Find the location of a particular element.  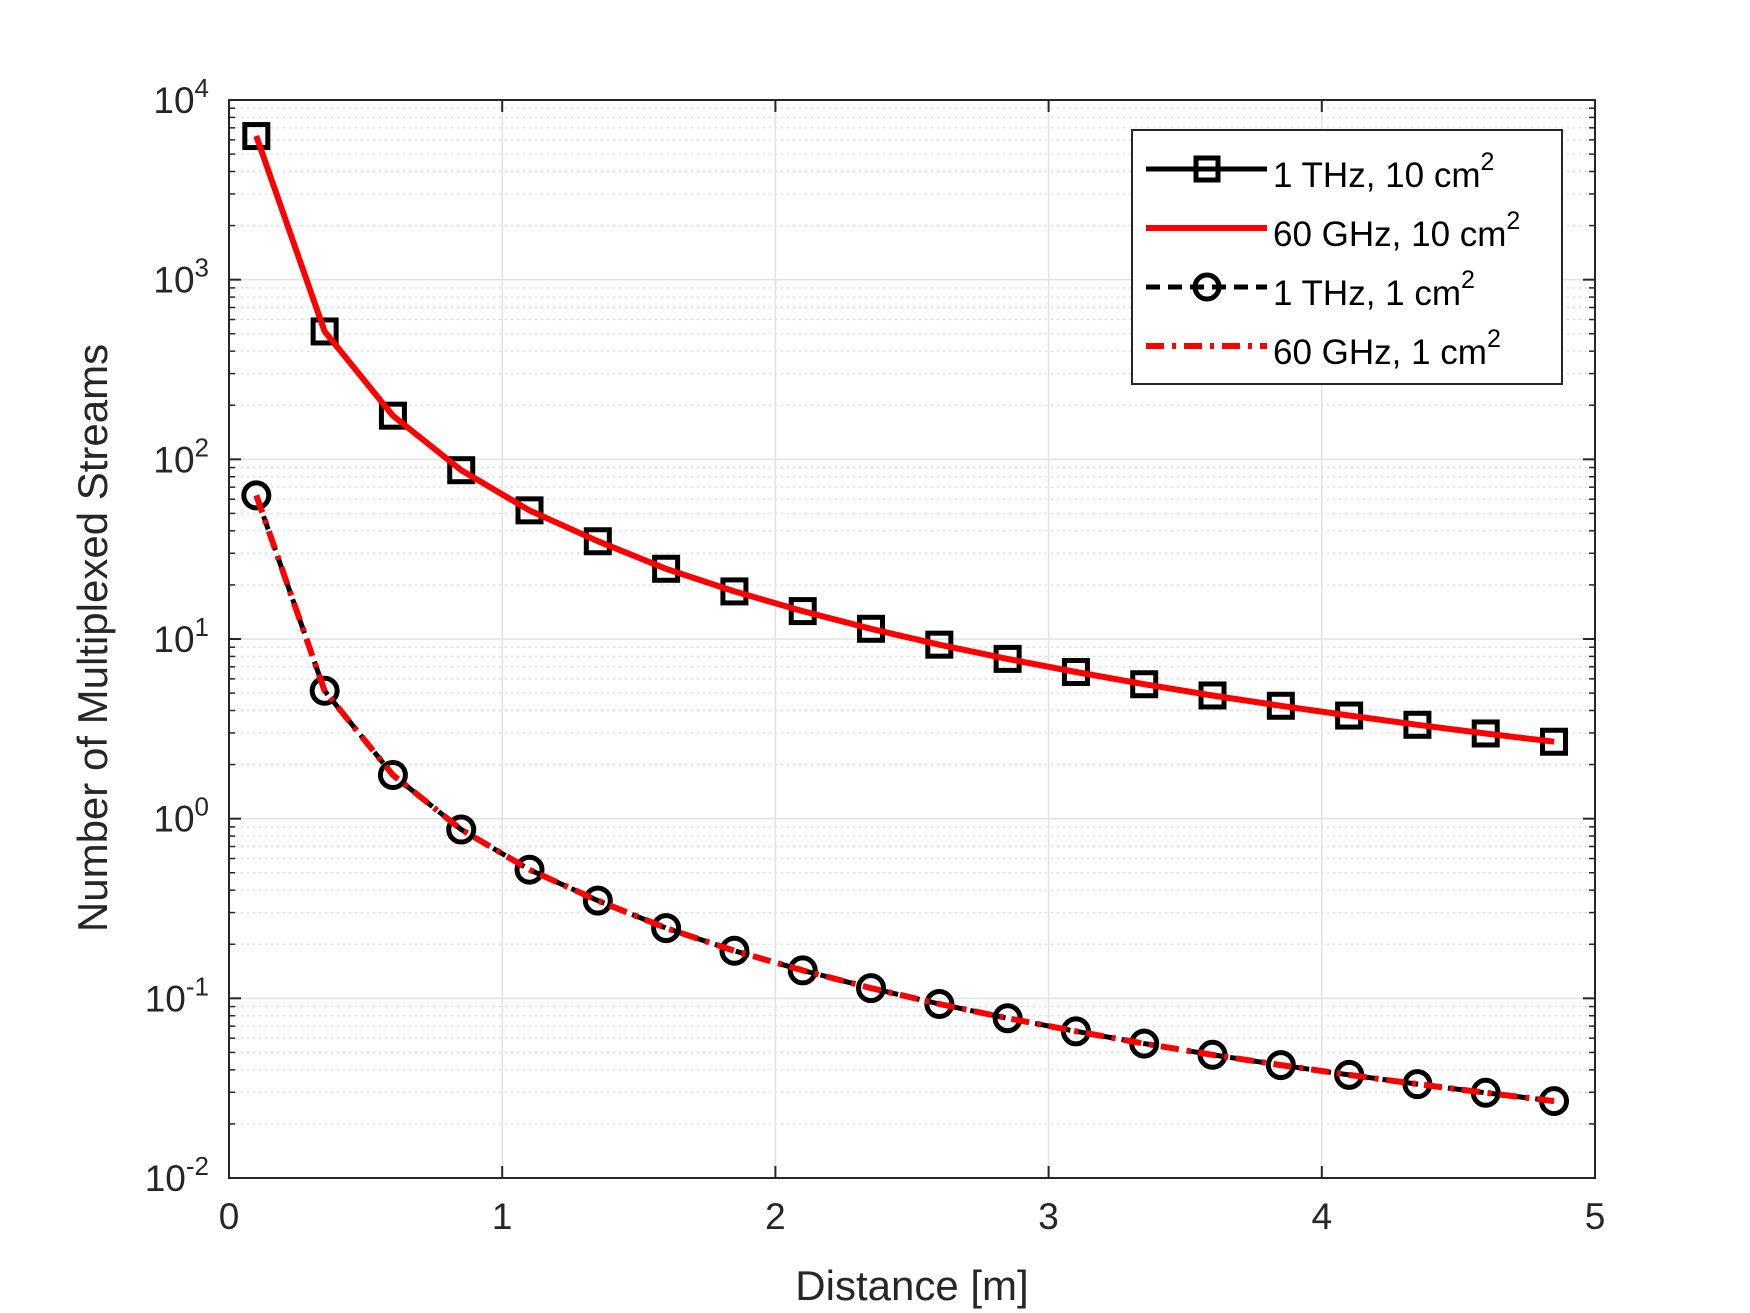

y-tick-label: 10⁻² is located at coordinates (177, 1175).